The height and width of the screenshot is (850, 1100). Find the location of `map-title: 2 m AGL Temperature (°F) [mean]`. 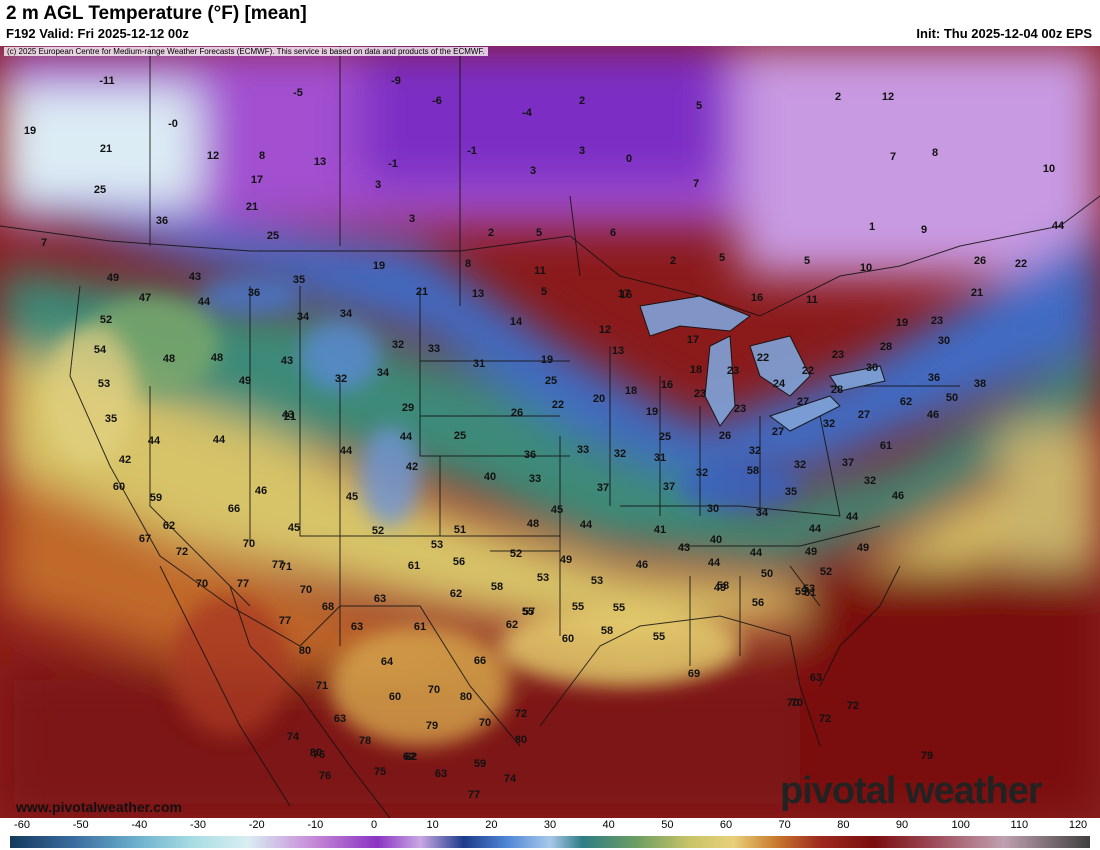

map-title: 2 m AGL Temperature (°F) [mean] is located at coordinates (156, 13).